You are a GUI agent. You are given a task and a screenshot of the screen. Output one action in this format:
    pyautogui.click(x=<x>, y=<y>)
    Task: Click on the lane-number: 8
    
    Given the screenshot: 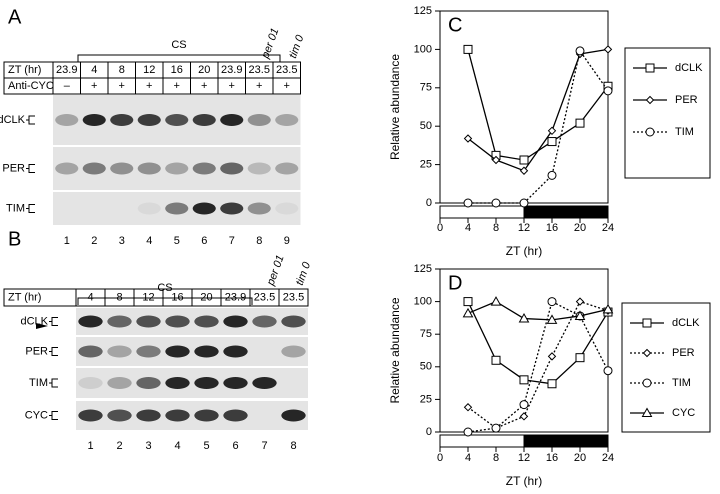 What is the action you would take?
    pyautogui.click(x=293, y=446)
    